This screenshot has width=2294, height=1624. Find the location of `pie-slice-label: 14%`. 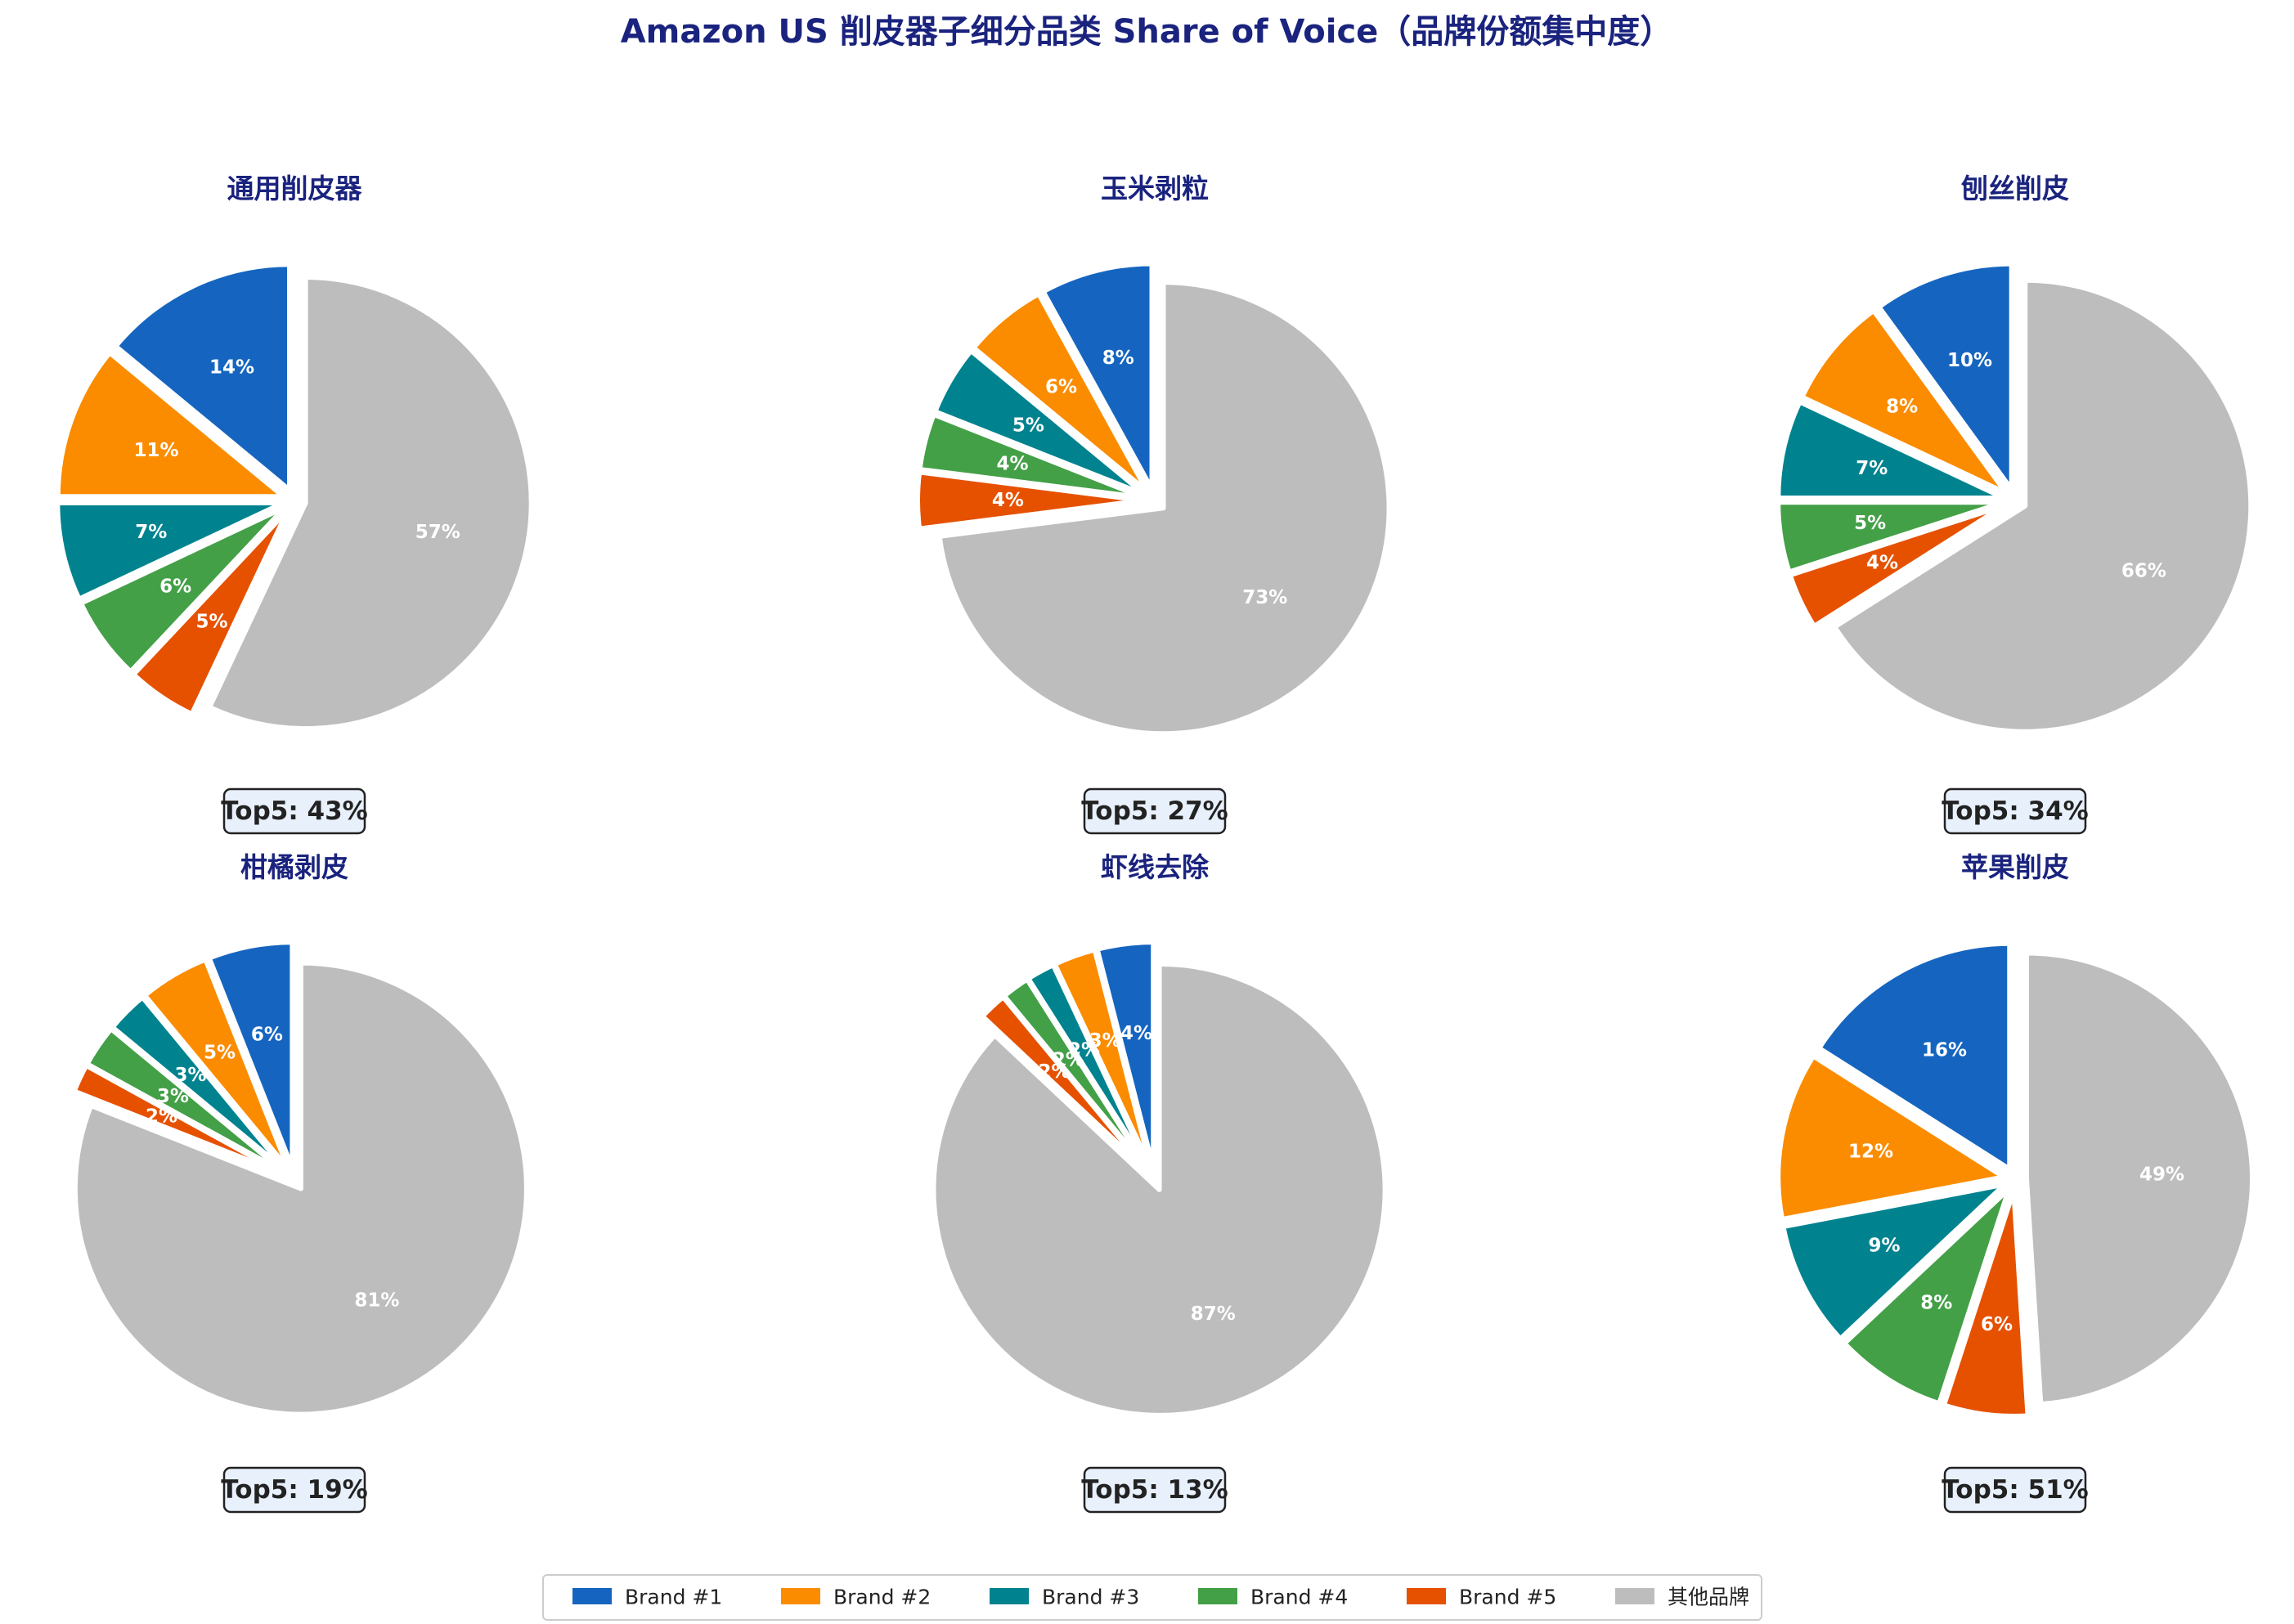

pie-slice-label: 14% is located at coordinates (231, 367).